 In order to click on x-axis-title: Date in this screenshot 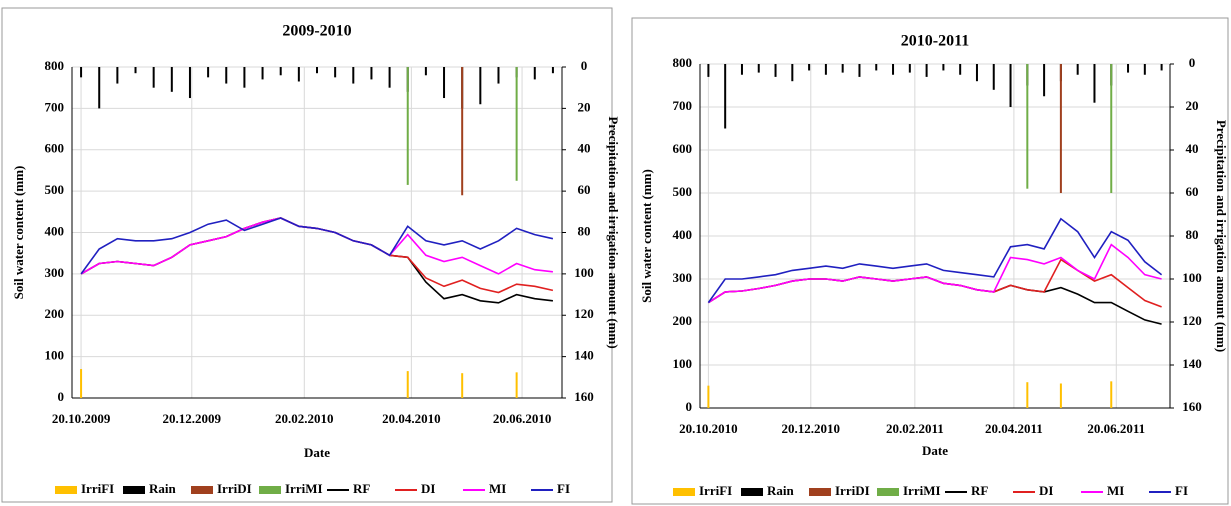, I will do `click(317, 452)`.